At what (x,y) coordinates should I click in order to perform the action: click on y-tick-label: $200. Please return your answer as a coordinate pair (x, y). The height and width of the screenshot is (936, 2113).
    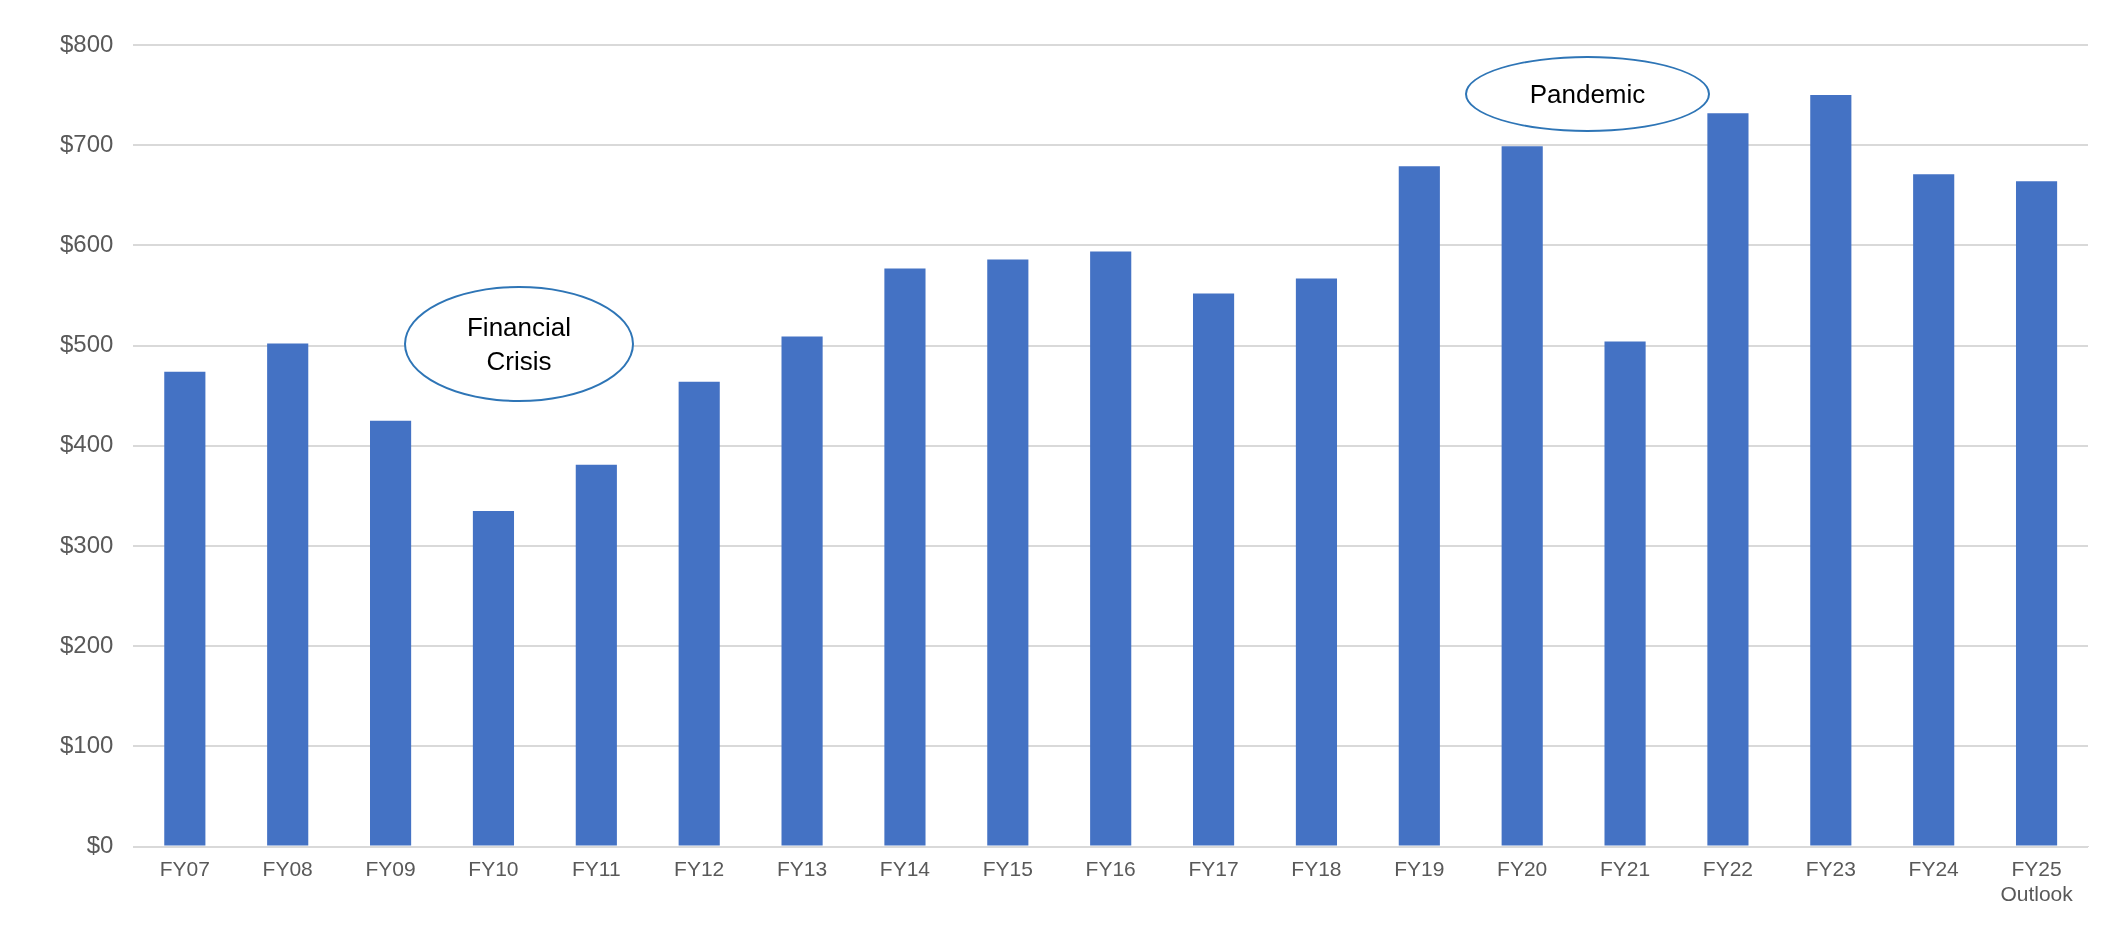
    Looking at the image, I should click on (87, 644).